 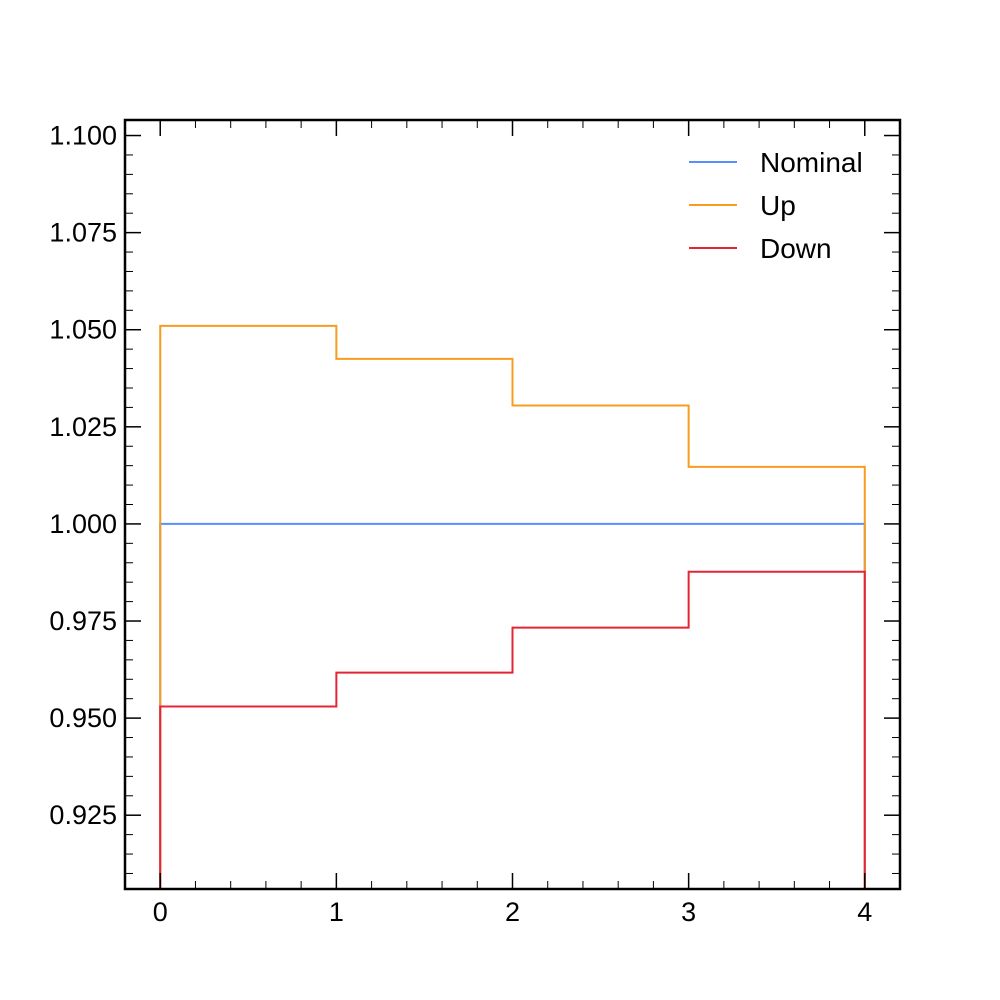 I want to click on x-tick-label: 0, so click(x=160, y=912).